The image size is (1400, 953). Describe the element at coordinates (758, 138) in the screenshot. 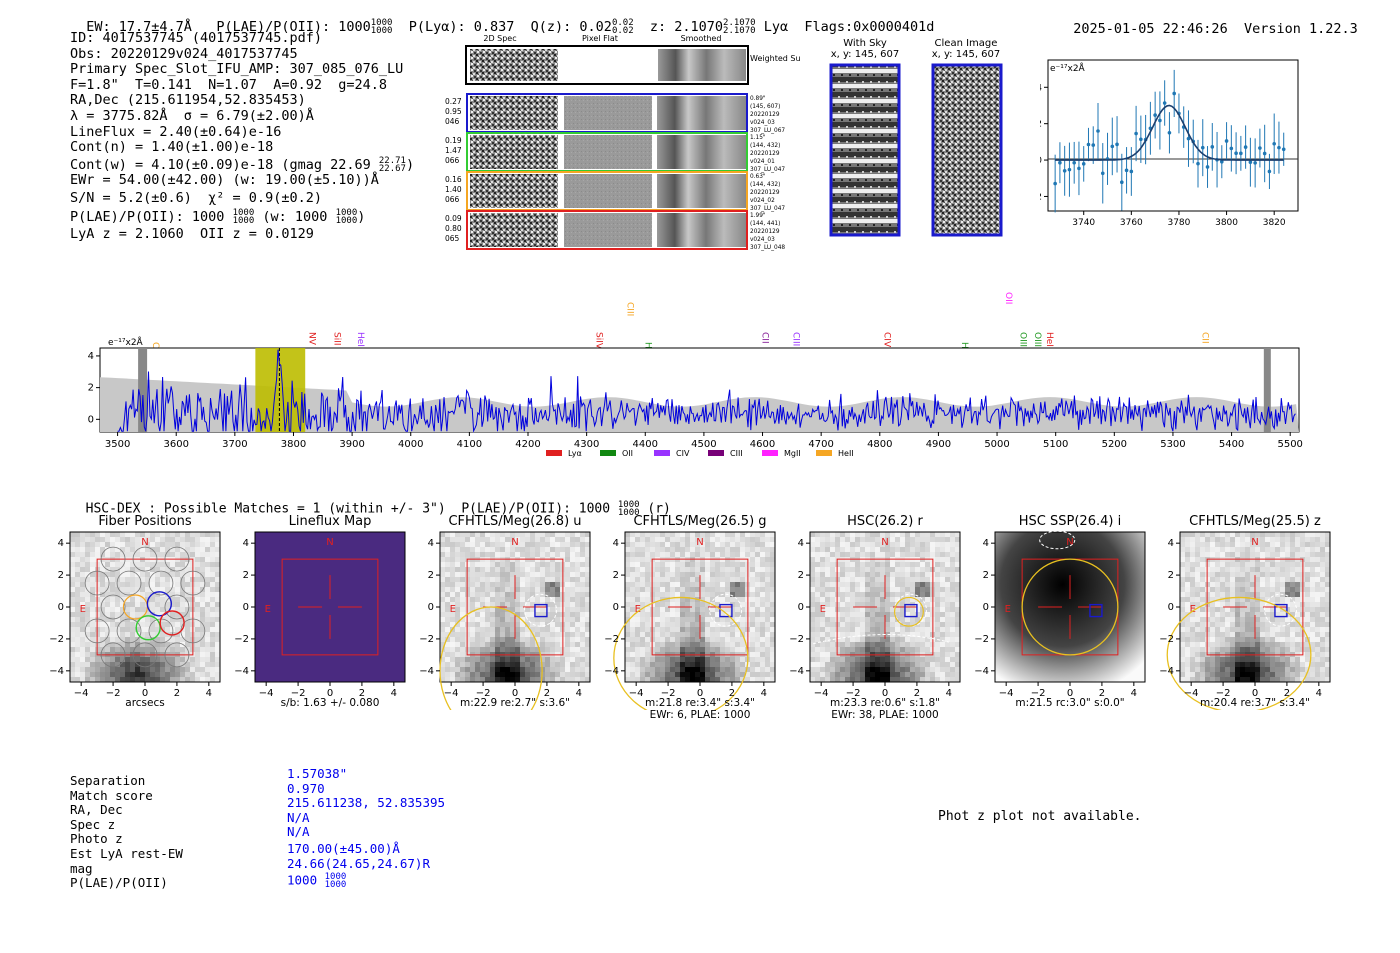

I see `cutout-right-meta: 1.15"` at that location.